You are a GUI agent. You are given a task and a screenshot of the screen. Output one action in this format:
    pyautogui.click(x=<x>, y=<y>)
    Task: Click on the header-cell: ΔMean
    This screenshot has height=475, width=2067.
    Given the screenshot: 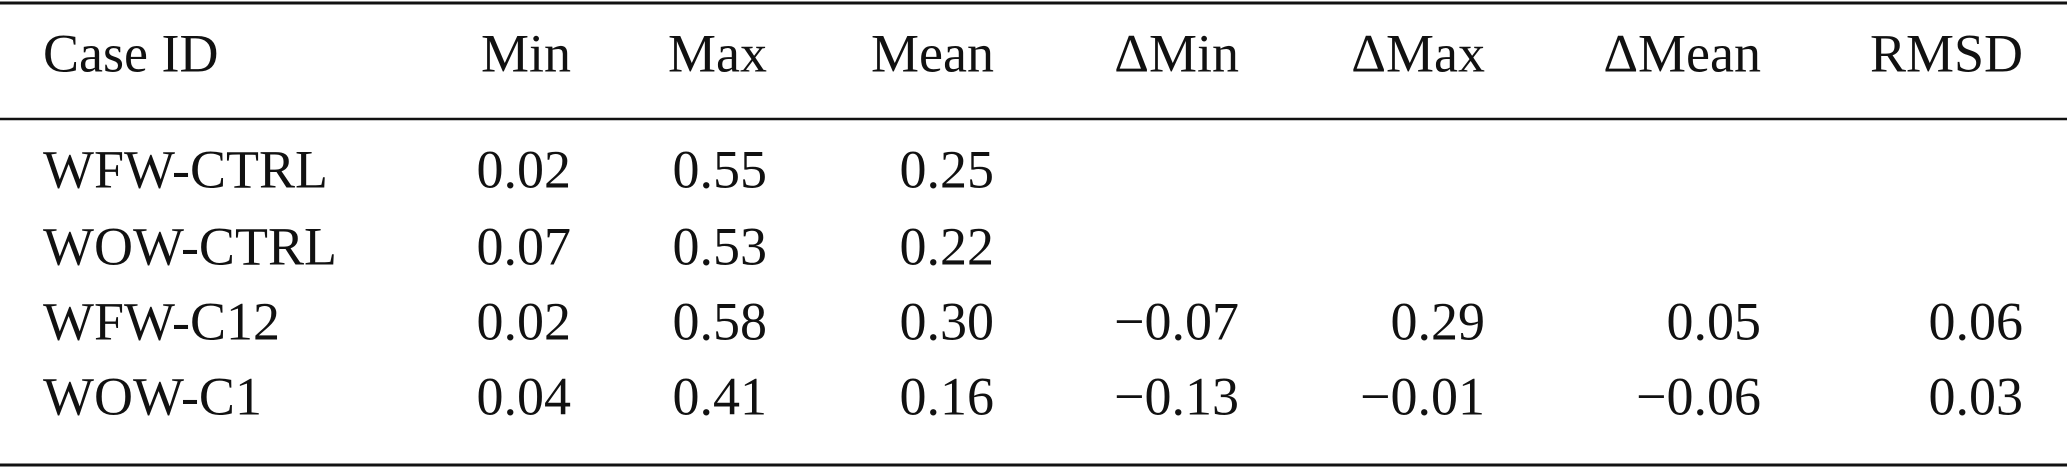 What is the action you would take?
    pyautogui.click(x=1682, y=53)
    